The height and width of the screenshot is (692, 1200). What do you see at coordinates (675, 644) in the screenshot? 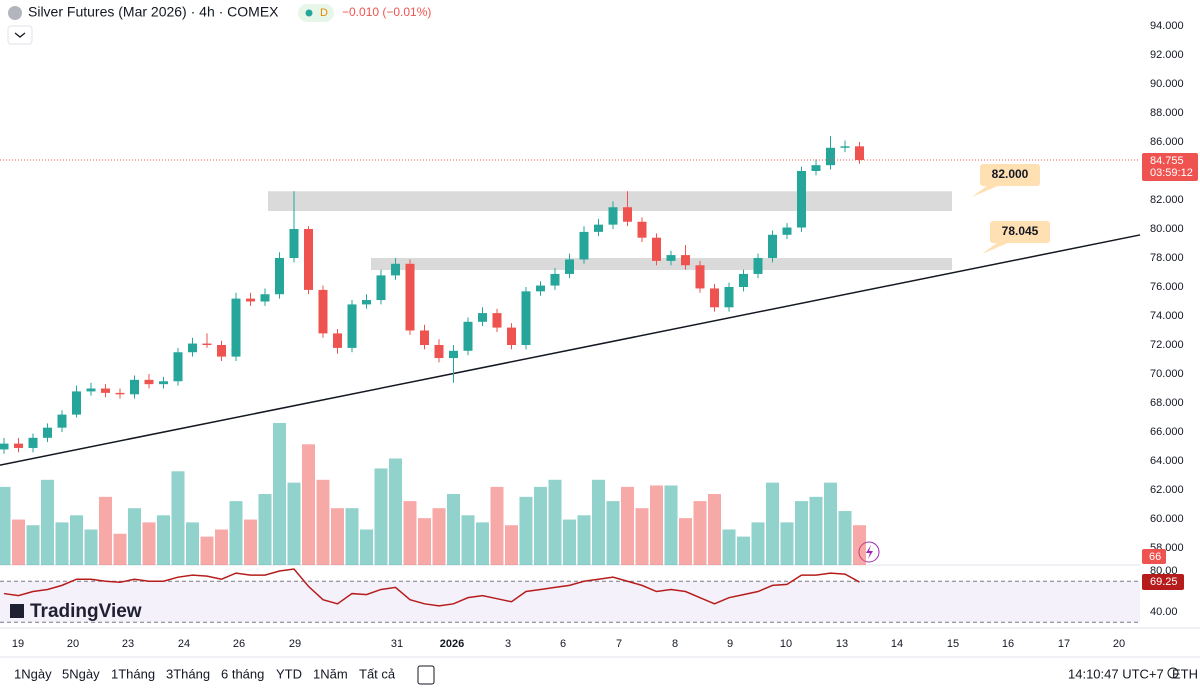
I see `x-tick-label: 8` at bounding box center [675, 644].